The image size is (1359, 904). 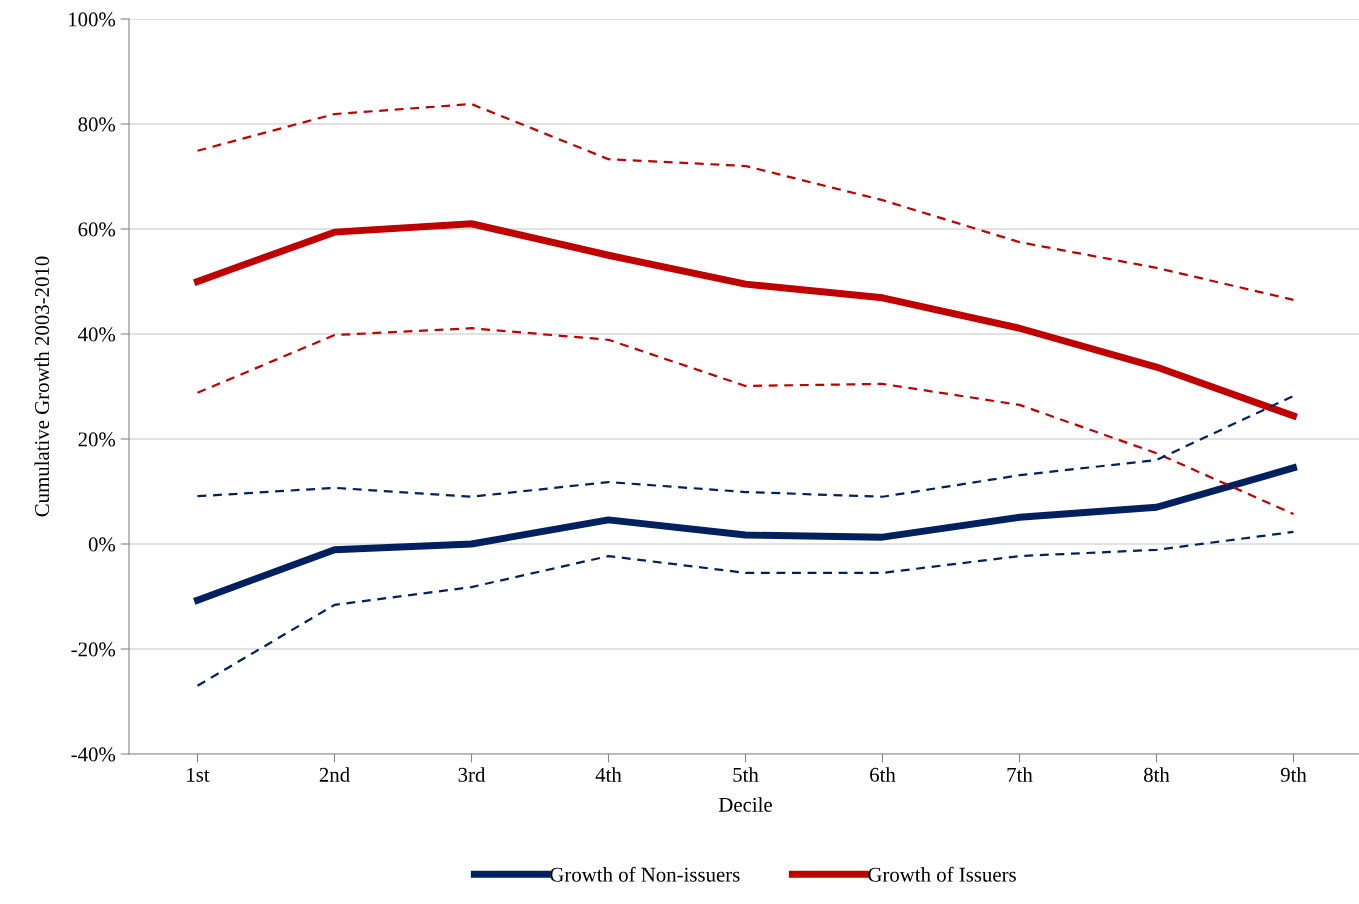 What do you see at coordinates (472, 774) in the screenshot?
I see `x-tick-label: 3rd` at bounding box center [472, 774].